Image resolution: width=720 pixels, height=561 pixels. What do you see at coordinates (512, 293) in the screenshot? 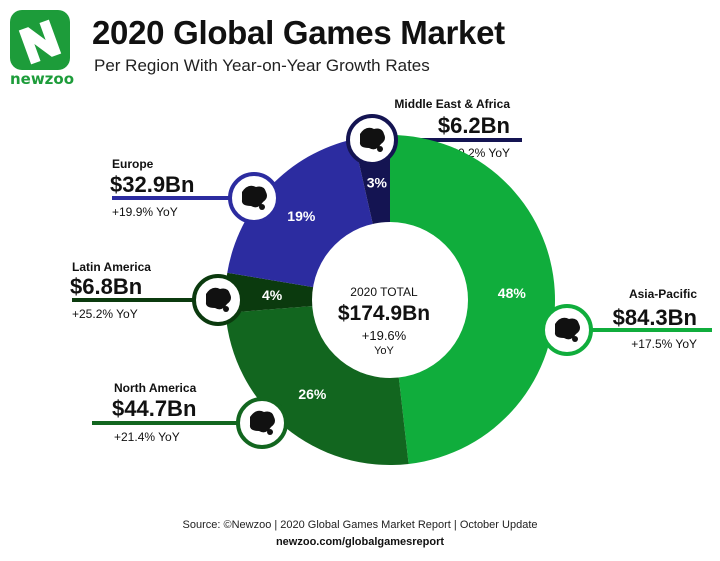
I see `slice-label-asia-pacific: 48%` at bounding box center [512, 293].